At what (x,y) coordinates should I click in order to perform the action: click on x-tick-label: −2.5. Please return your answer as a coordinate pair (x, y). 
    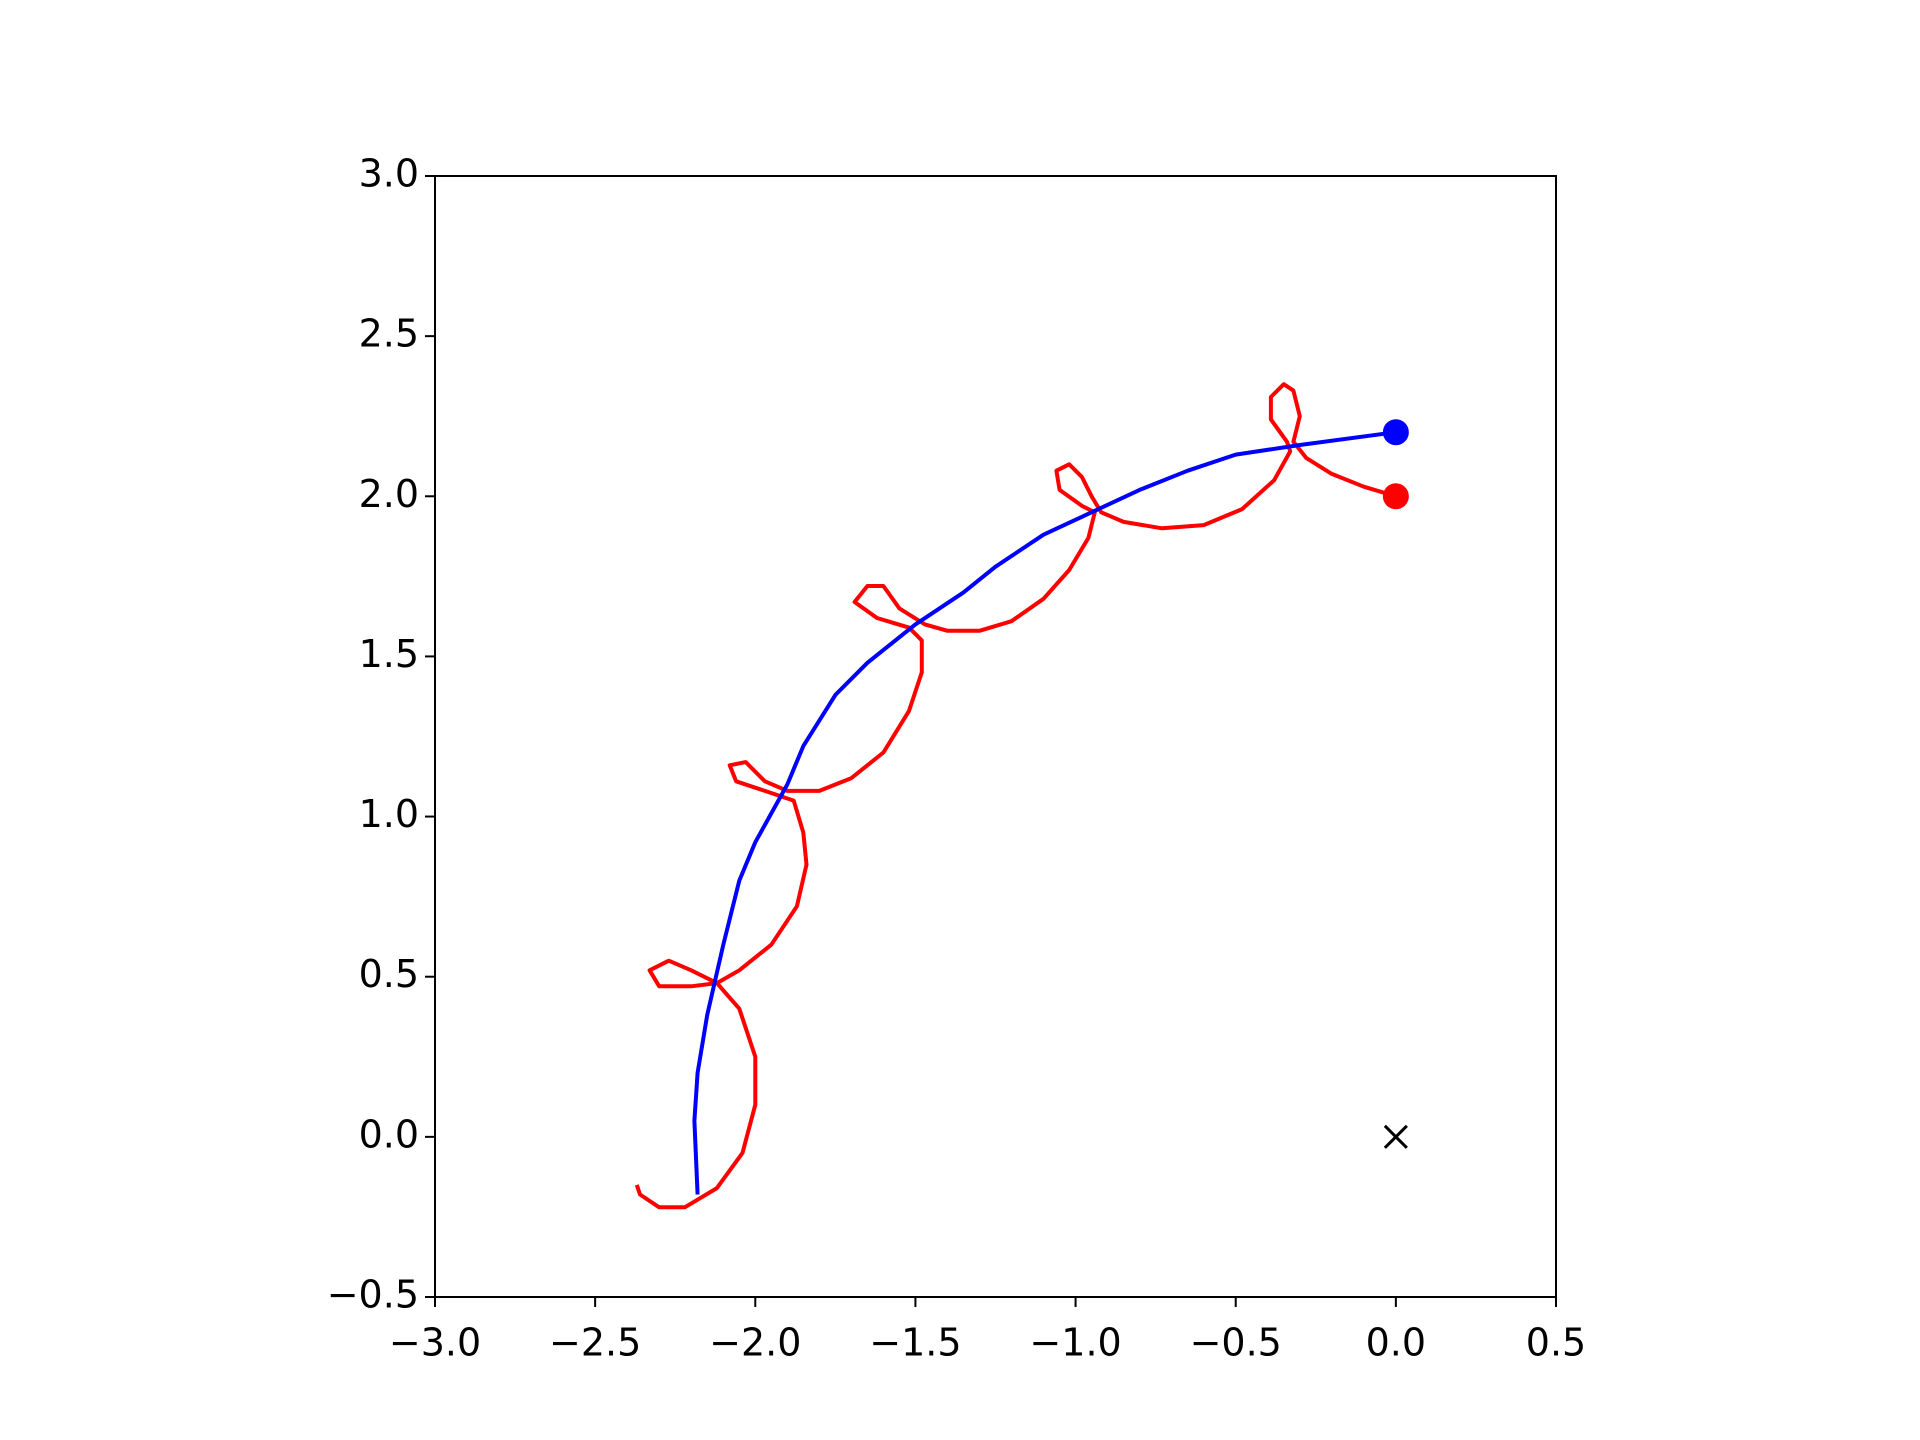
    Looking at the image, I should click on (595, 1343).